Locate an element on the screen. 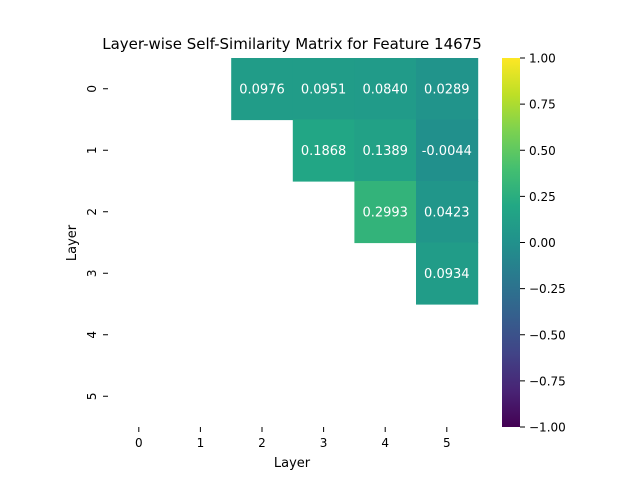  cell-value-label: 0.0289 is located at coordinates (447, 89).